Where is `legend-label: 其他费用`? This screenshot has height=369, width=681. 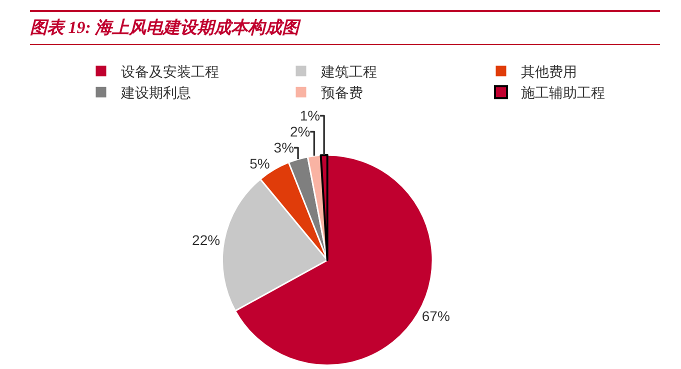 legend-label: 其他费用 is located at coordinates (549, 71).